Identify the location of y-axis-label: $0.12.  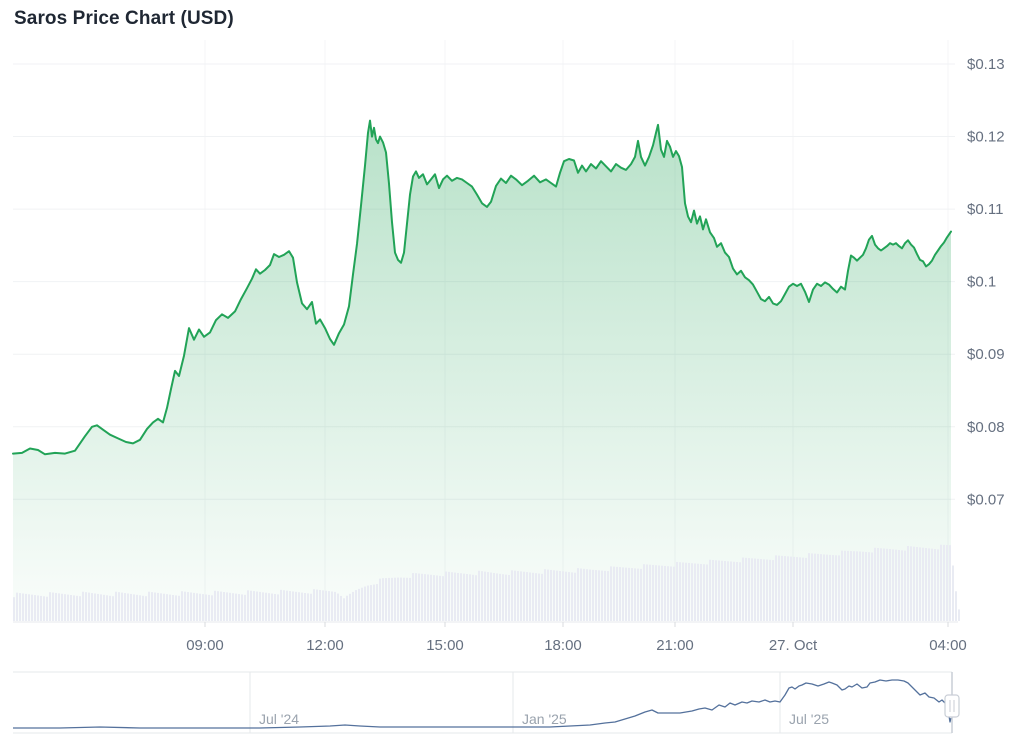
(986, 137).